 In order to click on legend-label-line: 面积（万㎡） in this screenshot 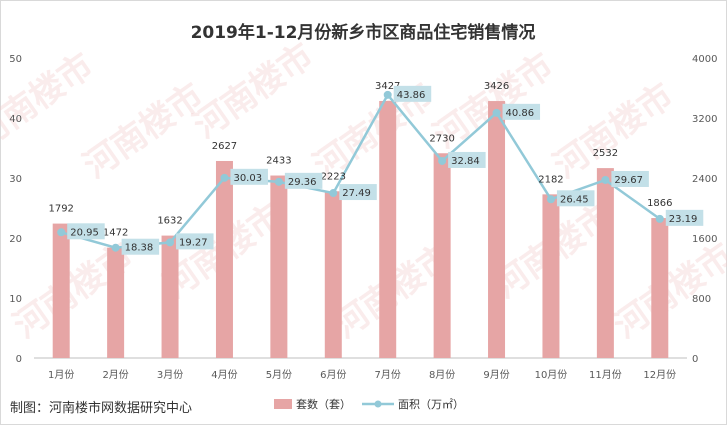, I will do `click(431, 404)`.